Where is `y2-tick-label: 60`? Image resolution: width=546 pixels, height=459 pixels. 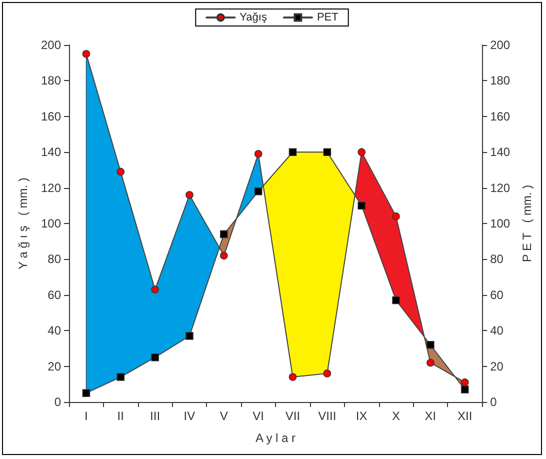
y2-tick-label: 60 is located at coordinates (497, 295).